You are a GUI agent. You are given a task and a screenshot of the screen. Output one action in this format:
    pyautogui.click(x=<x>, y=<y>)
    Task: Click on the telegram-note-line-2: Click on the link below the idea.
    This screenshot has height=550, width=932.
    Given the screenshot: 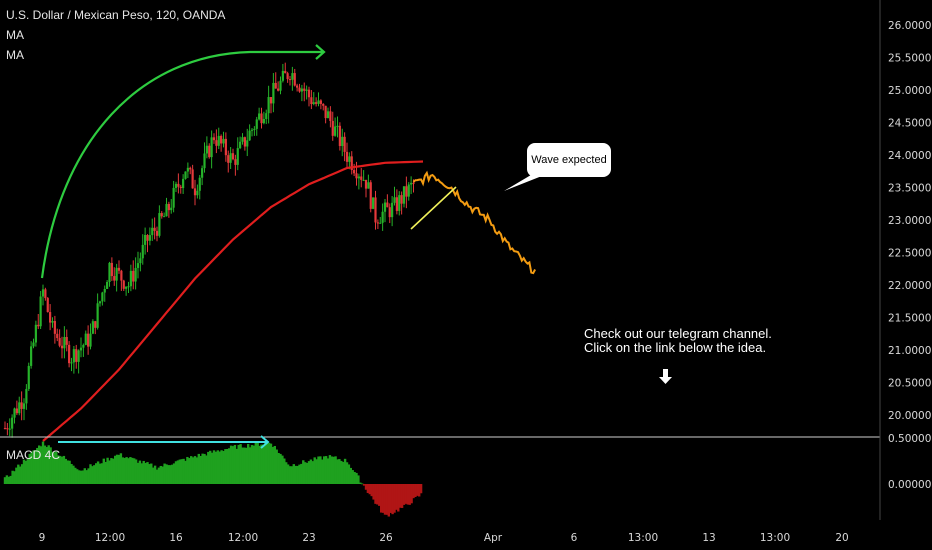 What is the action you would take?
    pyautogui.click(x=675, y=347)
    